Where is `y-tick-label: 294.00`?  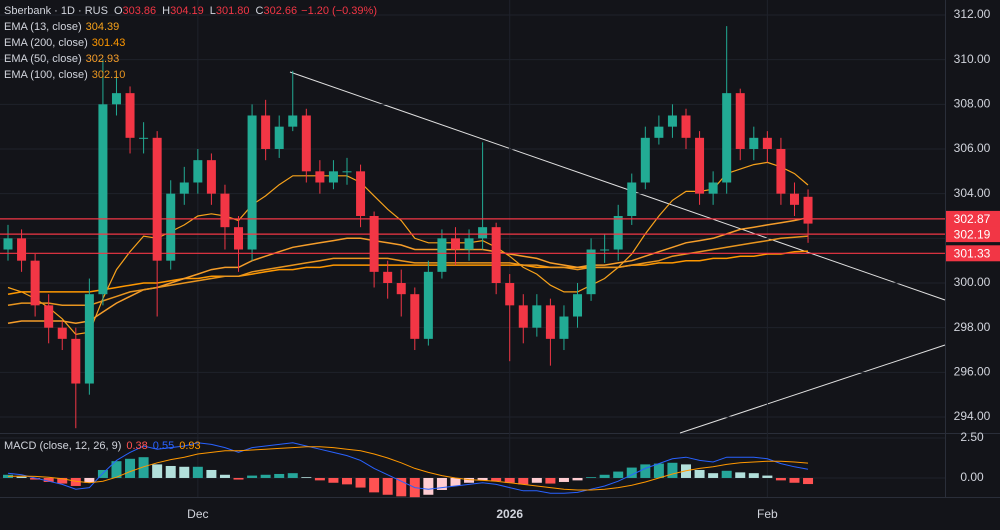
y-tick-label: 294.00 is located at coordinates (972, 416).